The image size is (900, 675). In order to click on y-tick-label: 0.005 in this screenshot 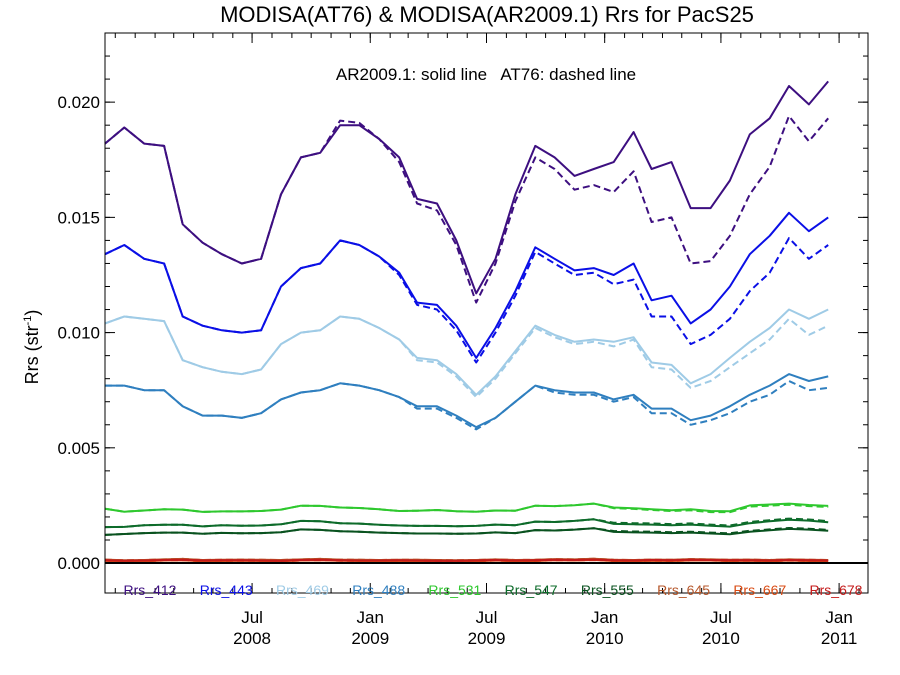, I will do `click(78, 448)`.